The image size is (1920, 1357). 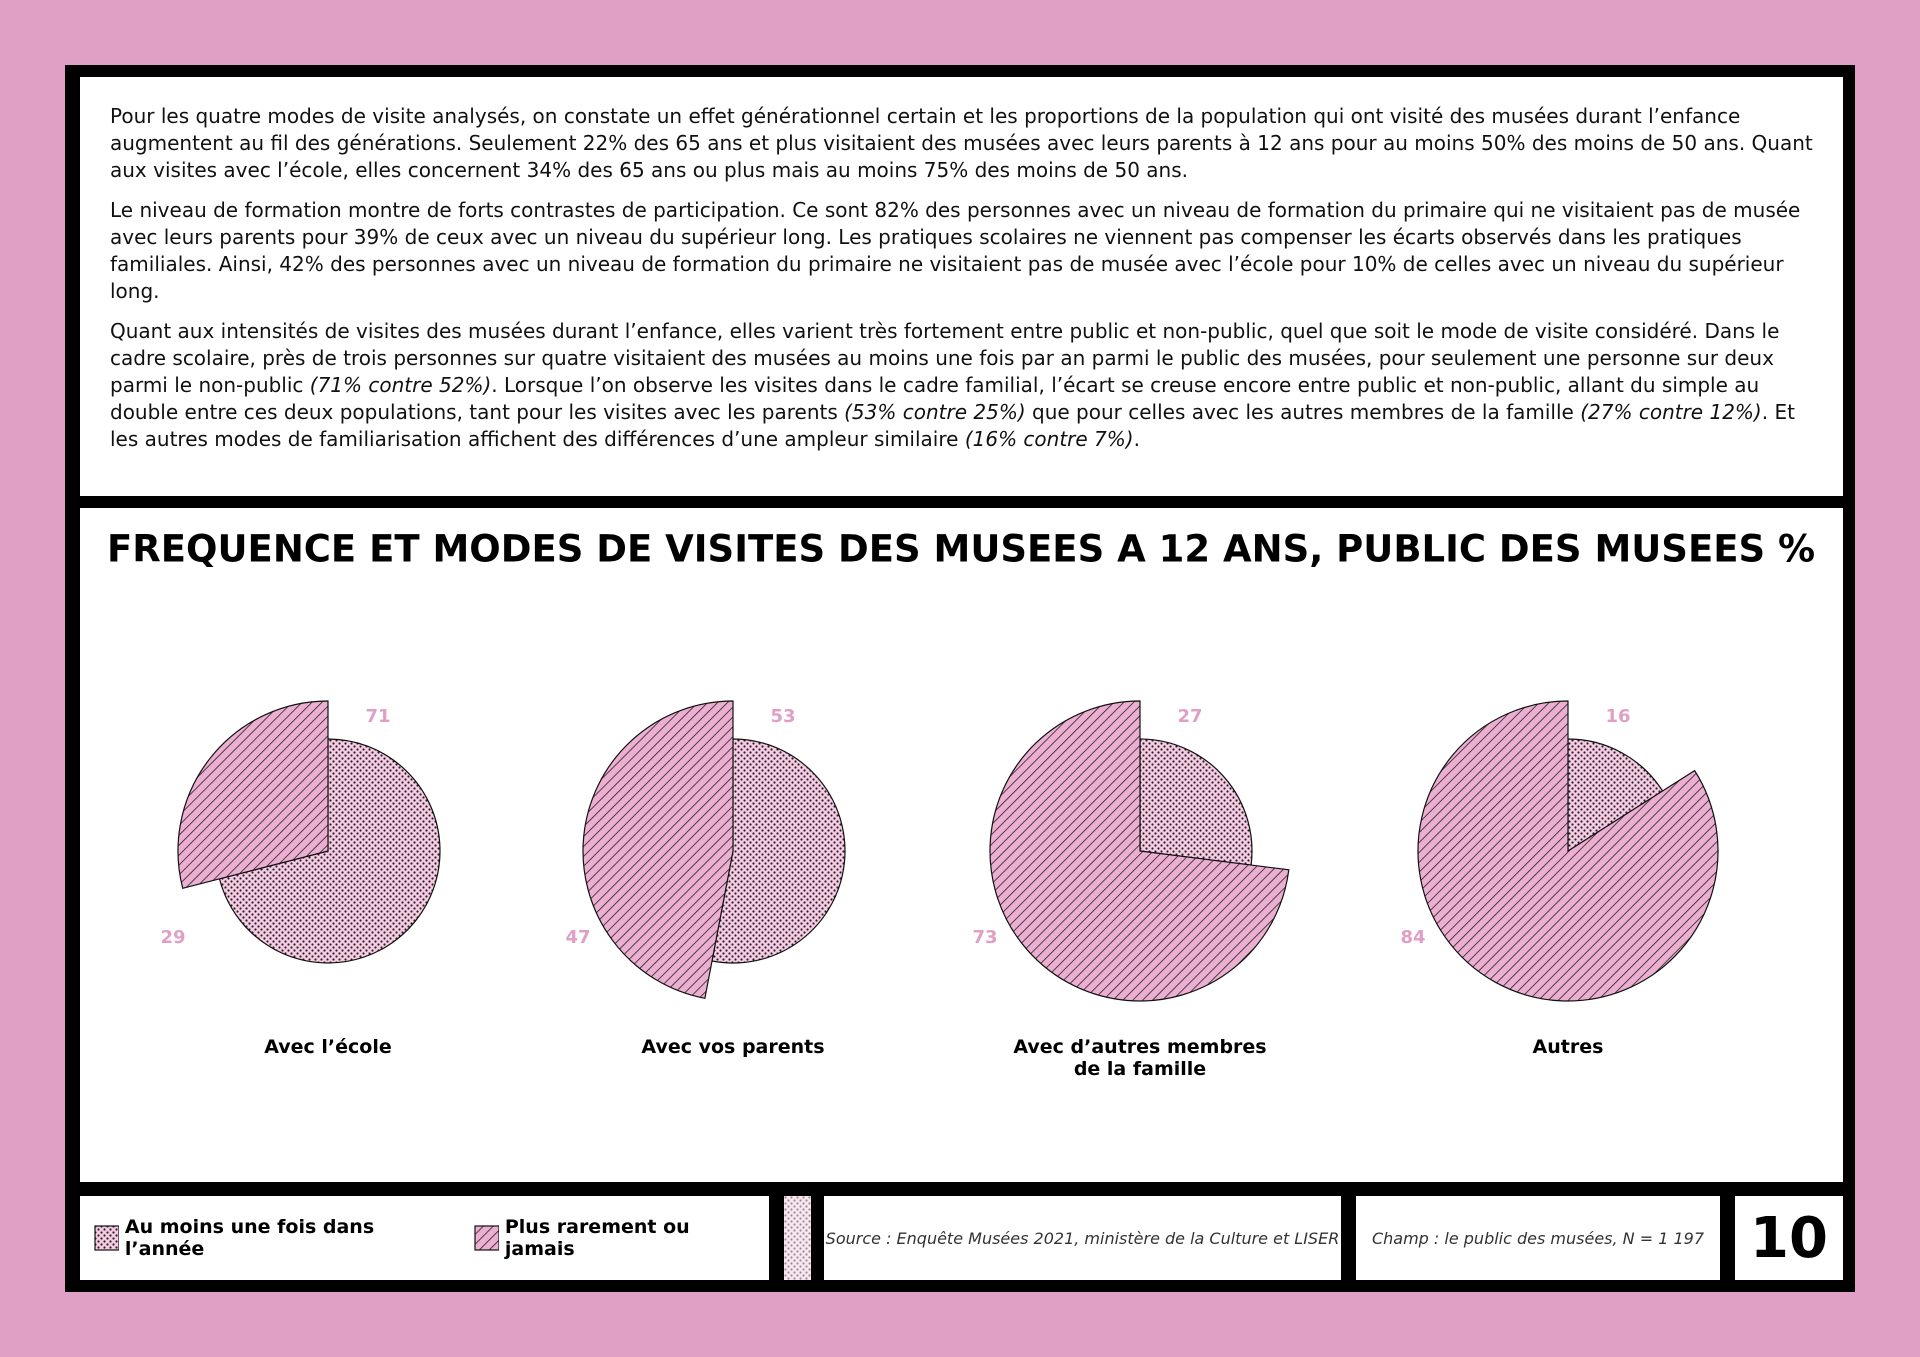 I want to click on italic-text: (27% contre 12%), so click(x=1671, y=412).